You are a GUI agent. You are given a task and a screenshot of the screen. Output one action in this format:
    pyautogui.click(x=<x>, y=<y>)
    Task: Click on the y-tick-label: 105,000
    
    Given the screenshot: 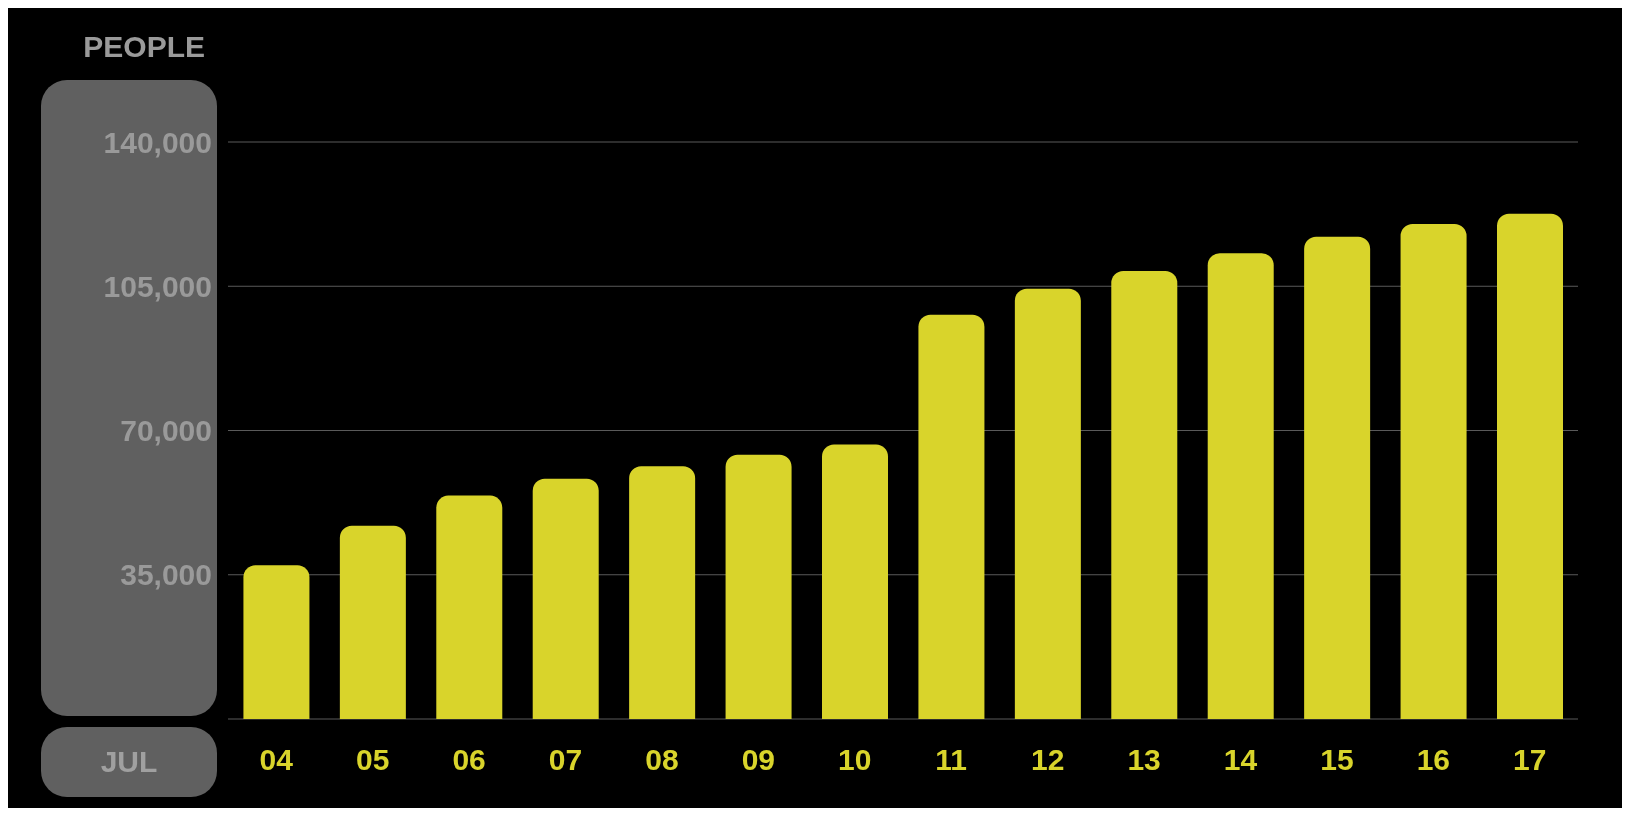 What is the action you would take?
    pyautogui.click(x=157, y=286)
    